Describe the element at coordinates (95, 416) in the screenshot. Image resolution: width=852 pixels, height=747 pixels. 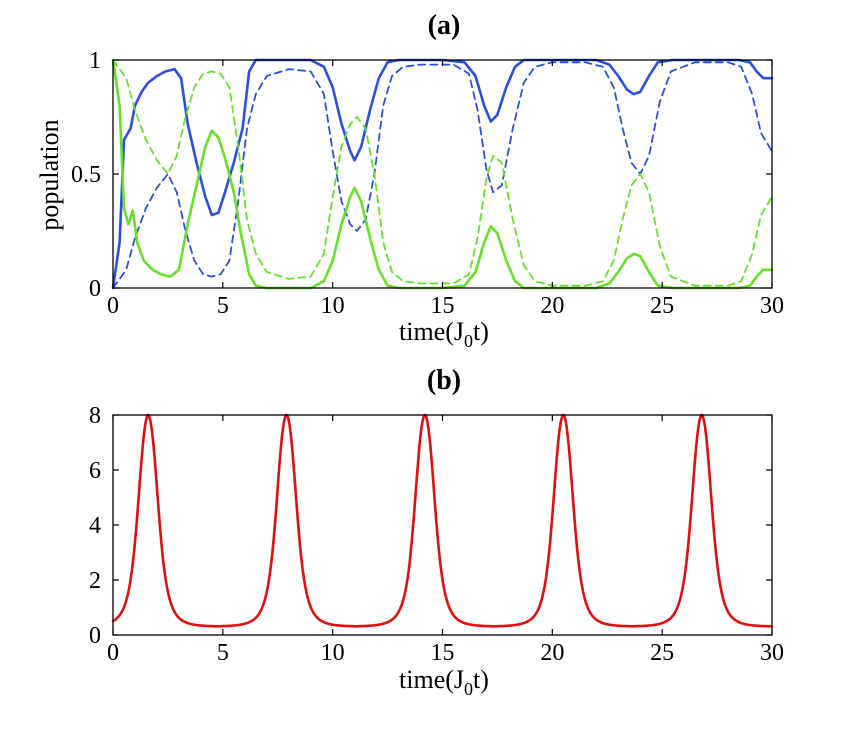
I see `ytick-label: 8` at that location.